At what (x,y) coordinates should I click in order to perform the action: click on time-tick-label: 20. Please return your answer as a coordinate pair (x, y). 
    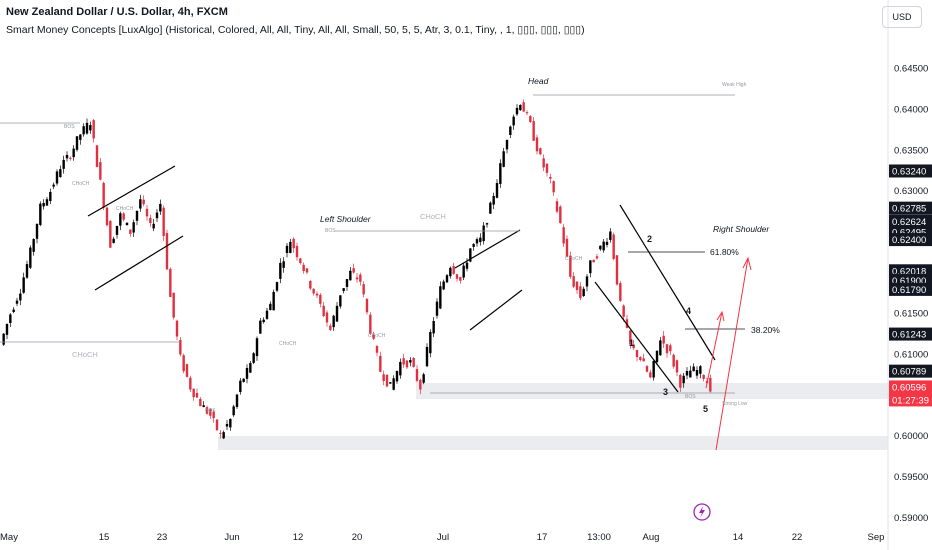
    Looking at the image, I should click on (357, 537).